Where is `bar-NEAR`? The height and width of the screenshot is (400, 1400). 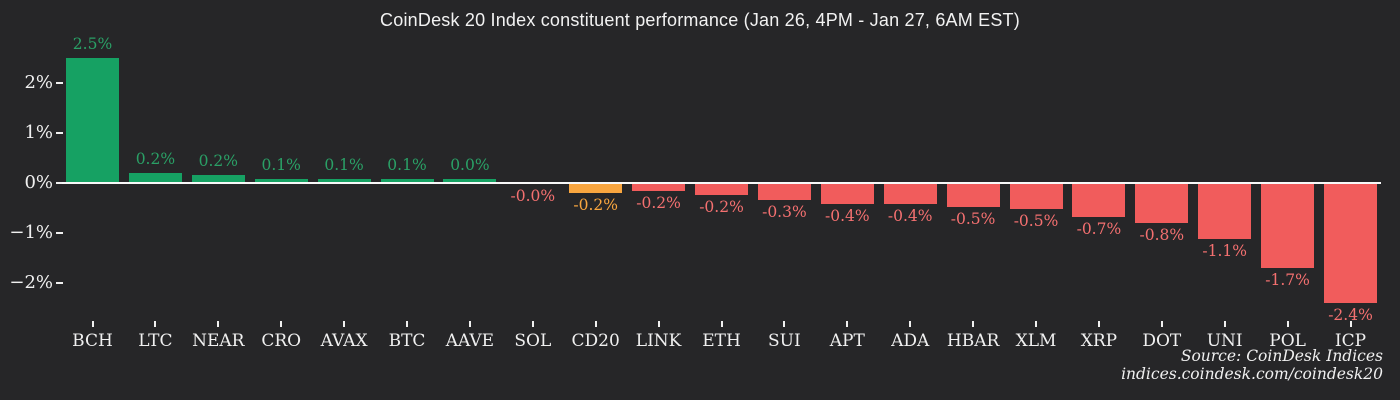 bar-NEAR is located at coordinates (218, 179).